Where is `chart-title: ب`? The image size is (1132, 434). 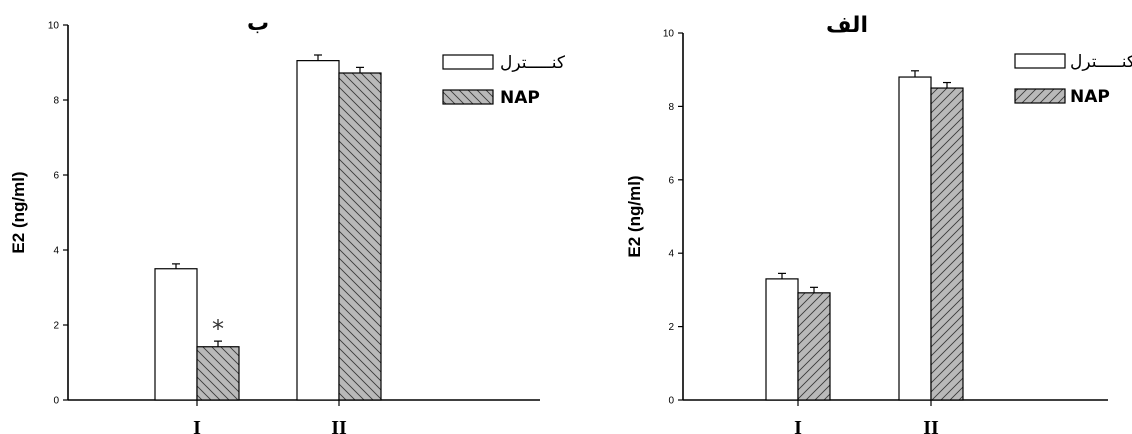 chart-title: ب is located at coordinates (258, 23).